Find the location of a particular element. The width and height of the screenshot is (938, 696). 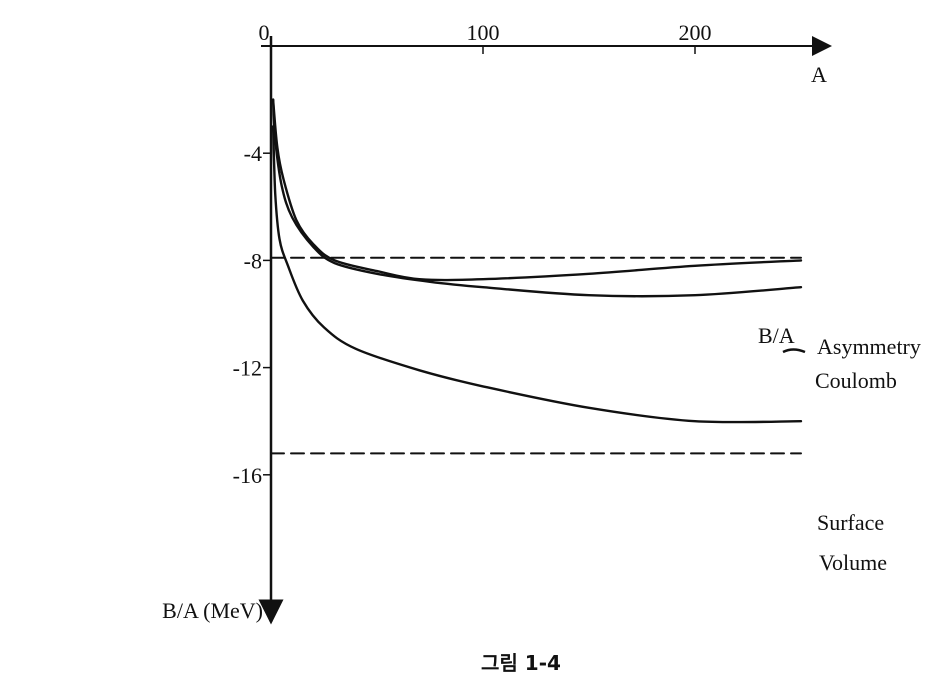

y-axis-label: B/A (MeV) is located at coordinates (212, 610).